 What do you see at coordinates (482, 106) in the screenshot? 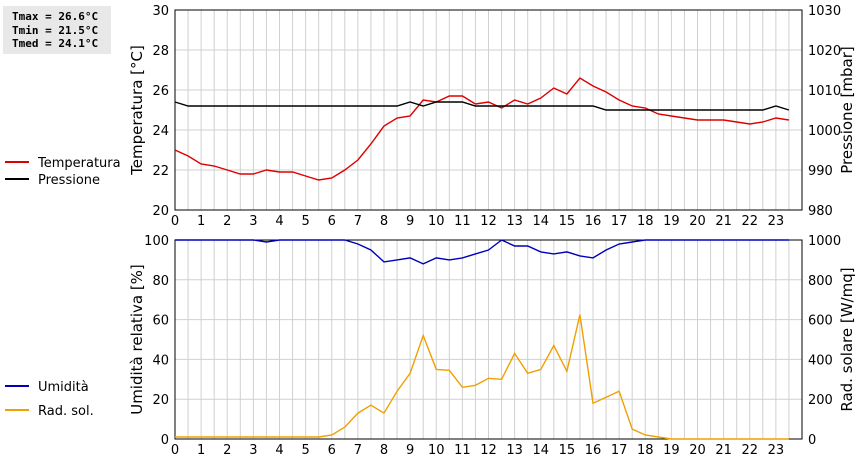
I see `series-line-pressione` at bounding box center [482, 106].